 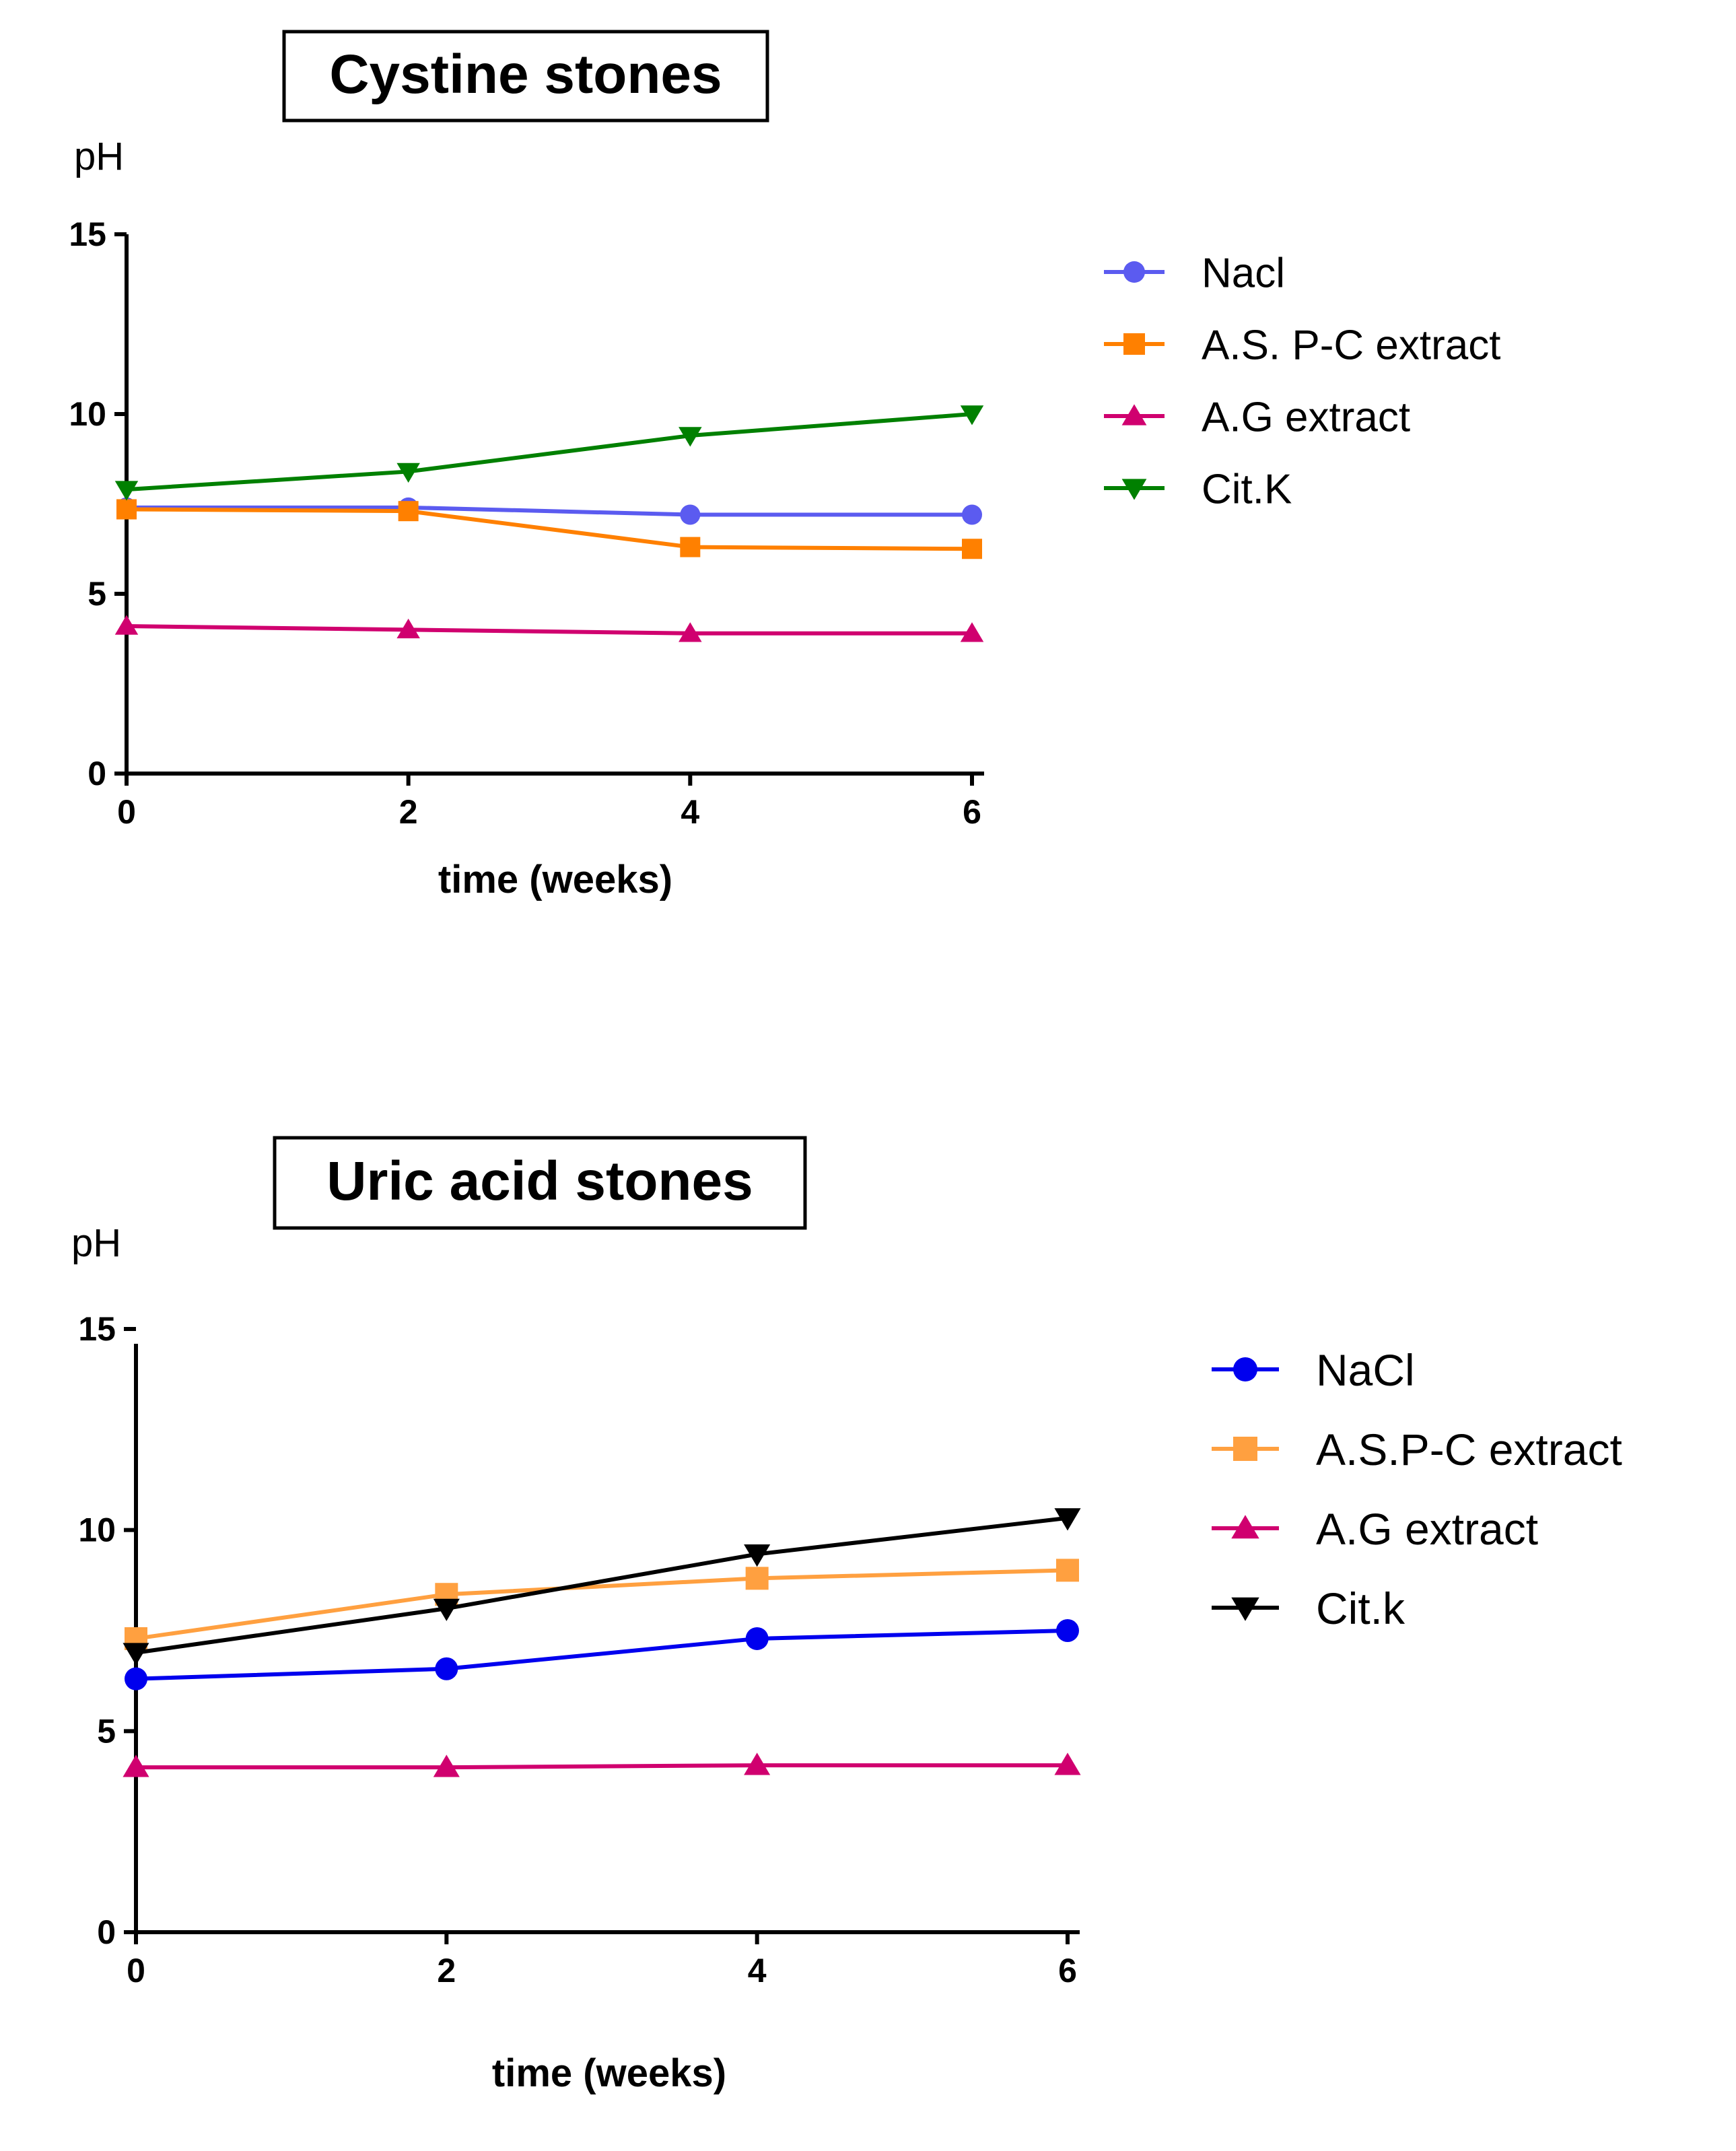 What do you see at coordinates (1351, 345) in the screenshot?
I see `legend-label: A.S. P-C extract` at bounding box center [1351, 345].